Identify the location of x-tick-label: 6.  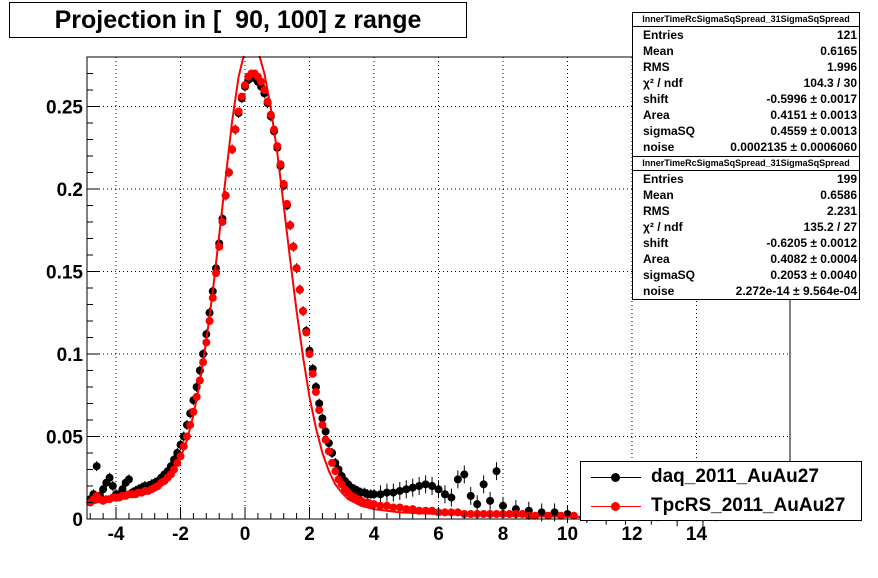
(438, 534).